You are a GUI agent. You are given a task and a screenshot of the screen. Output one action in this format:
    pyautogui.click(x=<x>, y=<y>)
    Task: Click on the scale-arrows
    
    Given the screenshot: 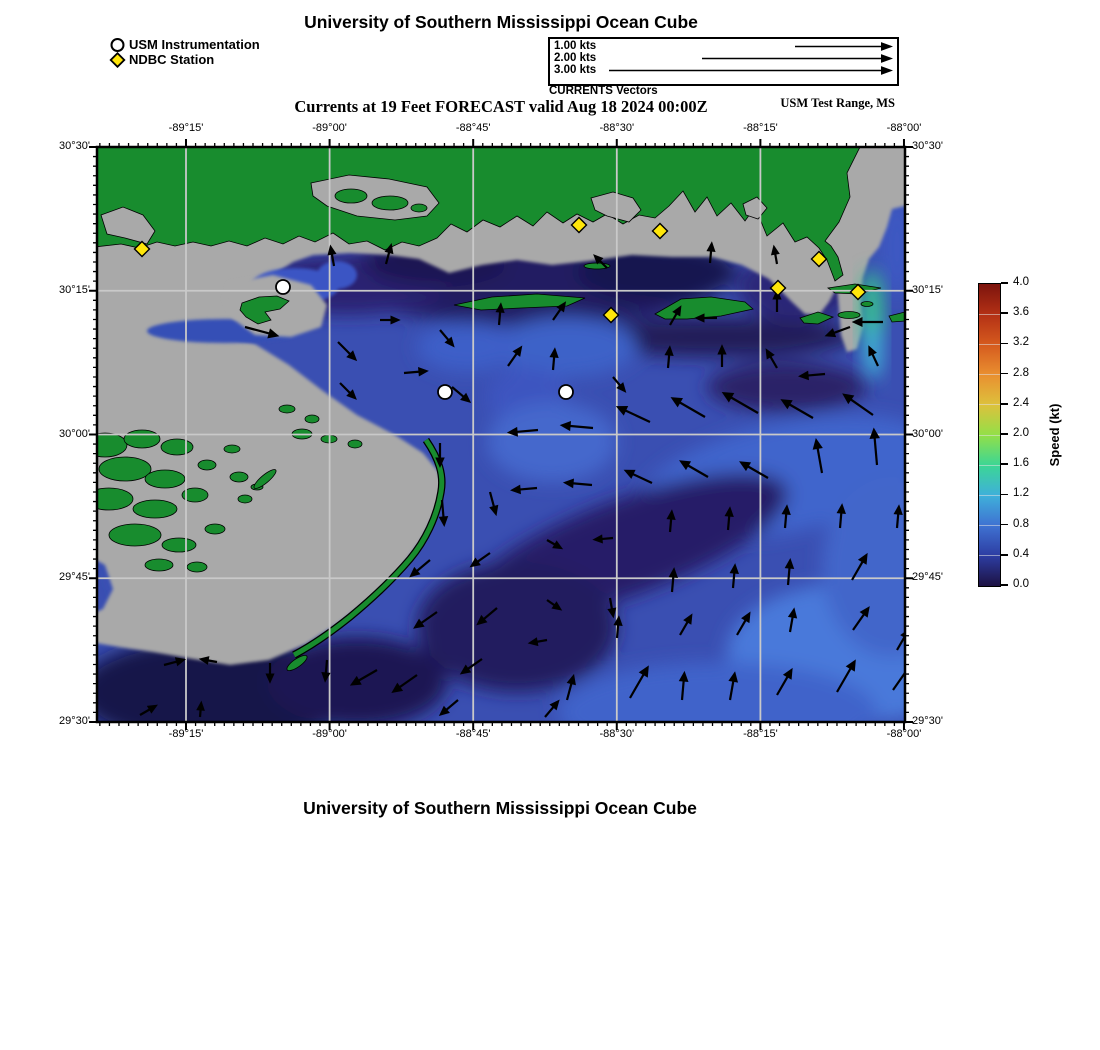 What is the action you would take?
    pyautogui.click(x=751, y=58)
    